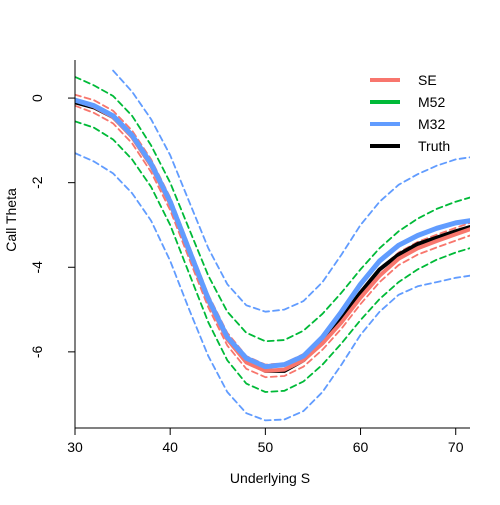 Image resolution: width=500 pixels, height=505 pixels. I want to click on x-tick-label: 40, so click(170, 447).